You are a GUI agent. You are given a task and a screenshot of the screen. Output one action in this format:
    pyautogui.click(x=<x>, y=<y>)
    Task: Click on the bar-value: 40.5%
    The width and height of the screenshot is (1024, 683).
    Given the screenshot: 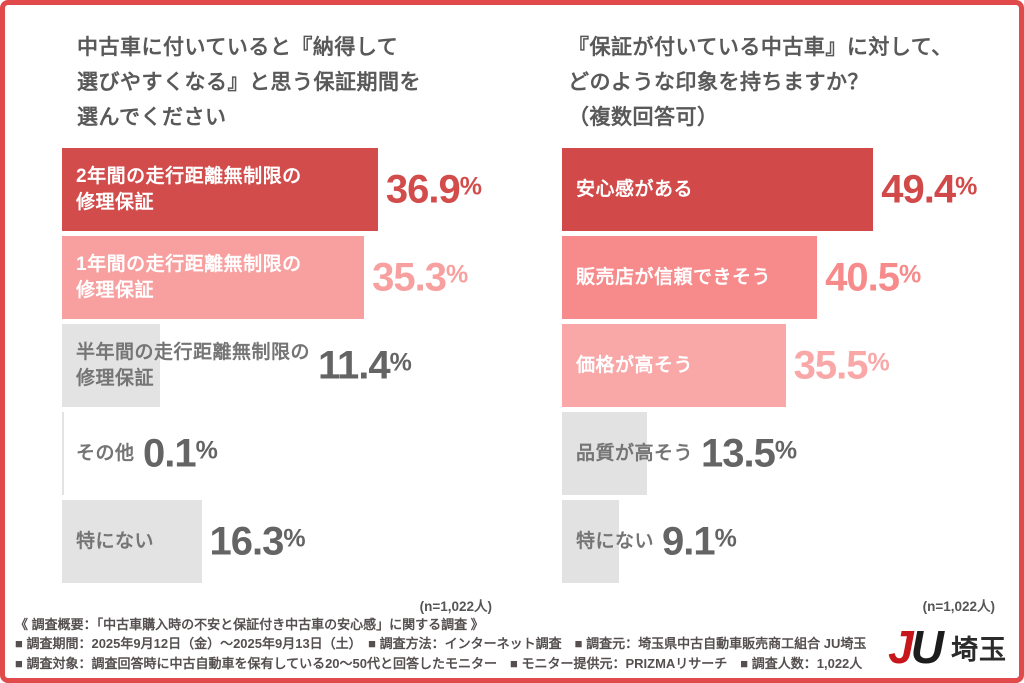 What is the action you would take?
    pyautogui.click(x=873, y=277)
    